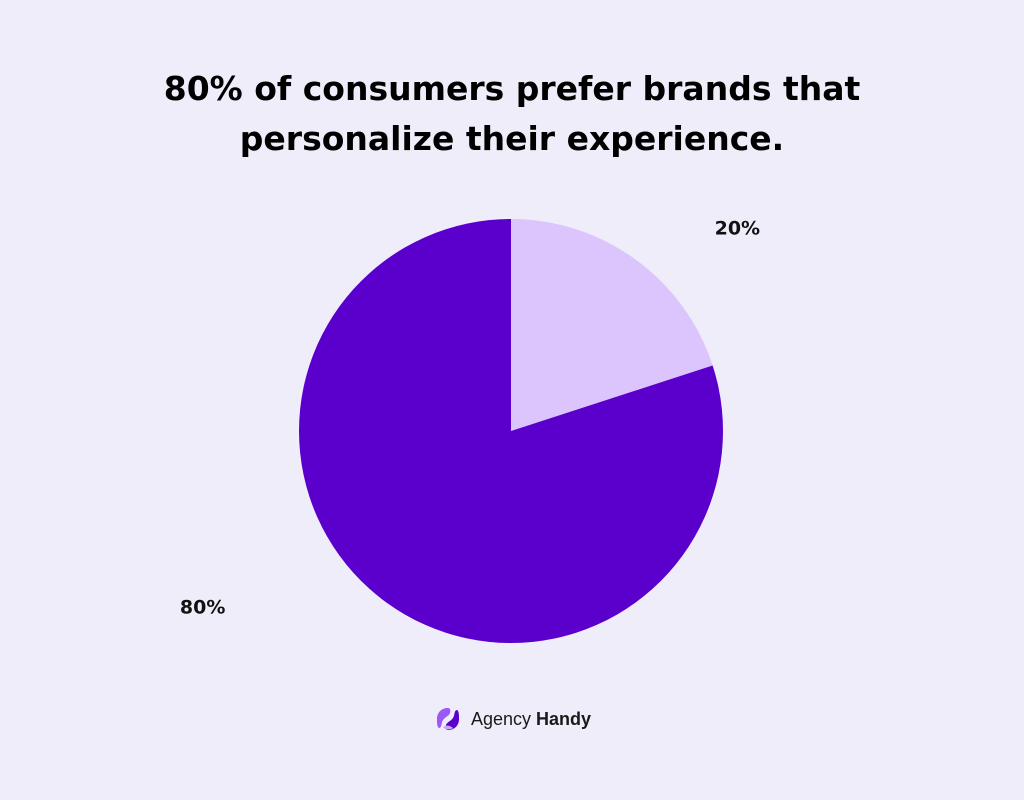 The image size is (1024, 800). What do you see at coordinates (447, 719) in the screenshot?
I see `agency-handy-logo-icon` at bounding box center [447, 719].